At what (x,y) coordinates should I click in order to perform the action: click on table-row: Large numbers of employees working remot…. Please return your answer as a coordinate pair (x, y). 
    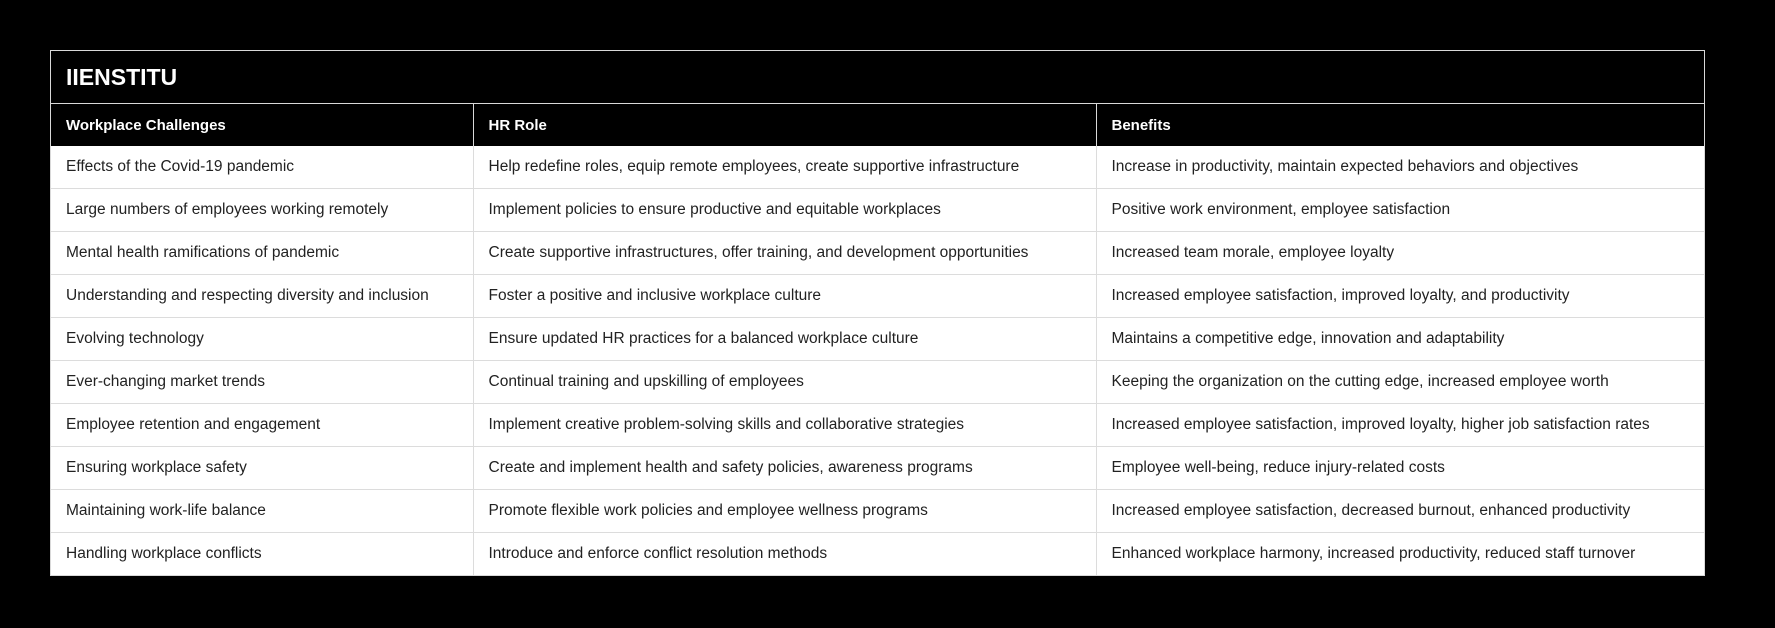
    Looking at the image, I should click on (877, 210).